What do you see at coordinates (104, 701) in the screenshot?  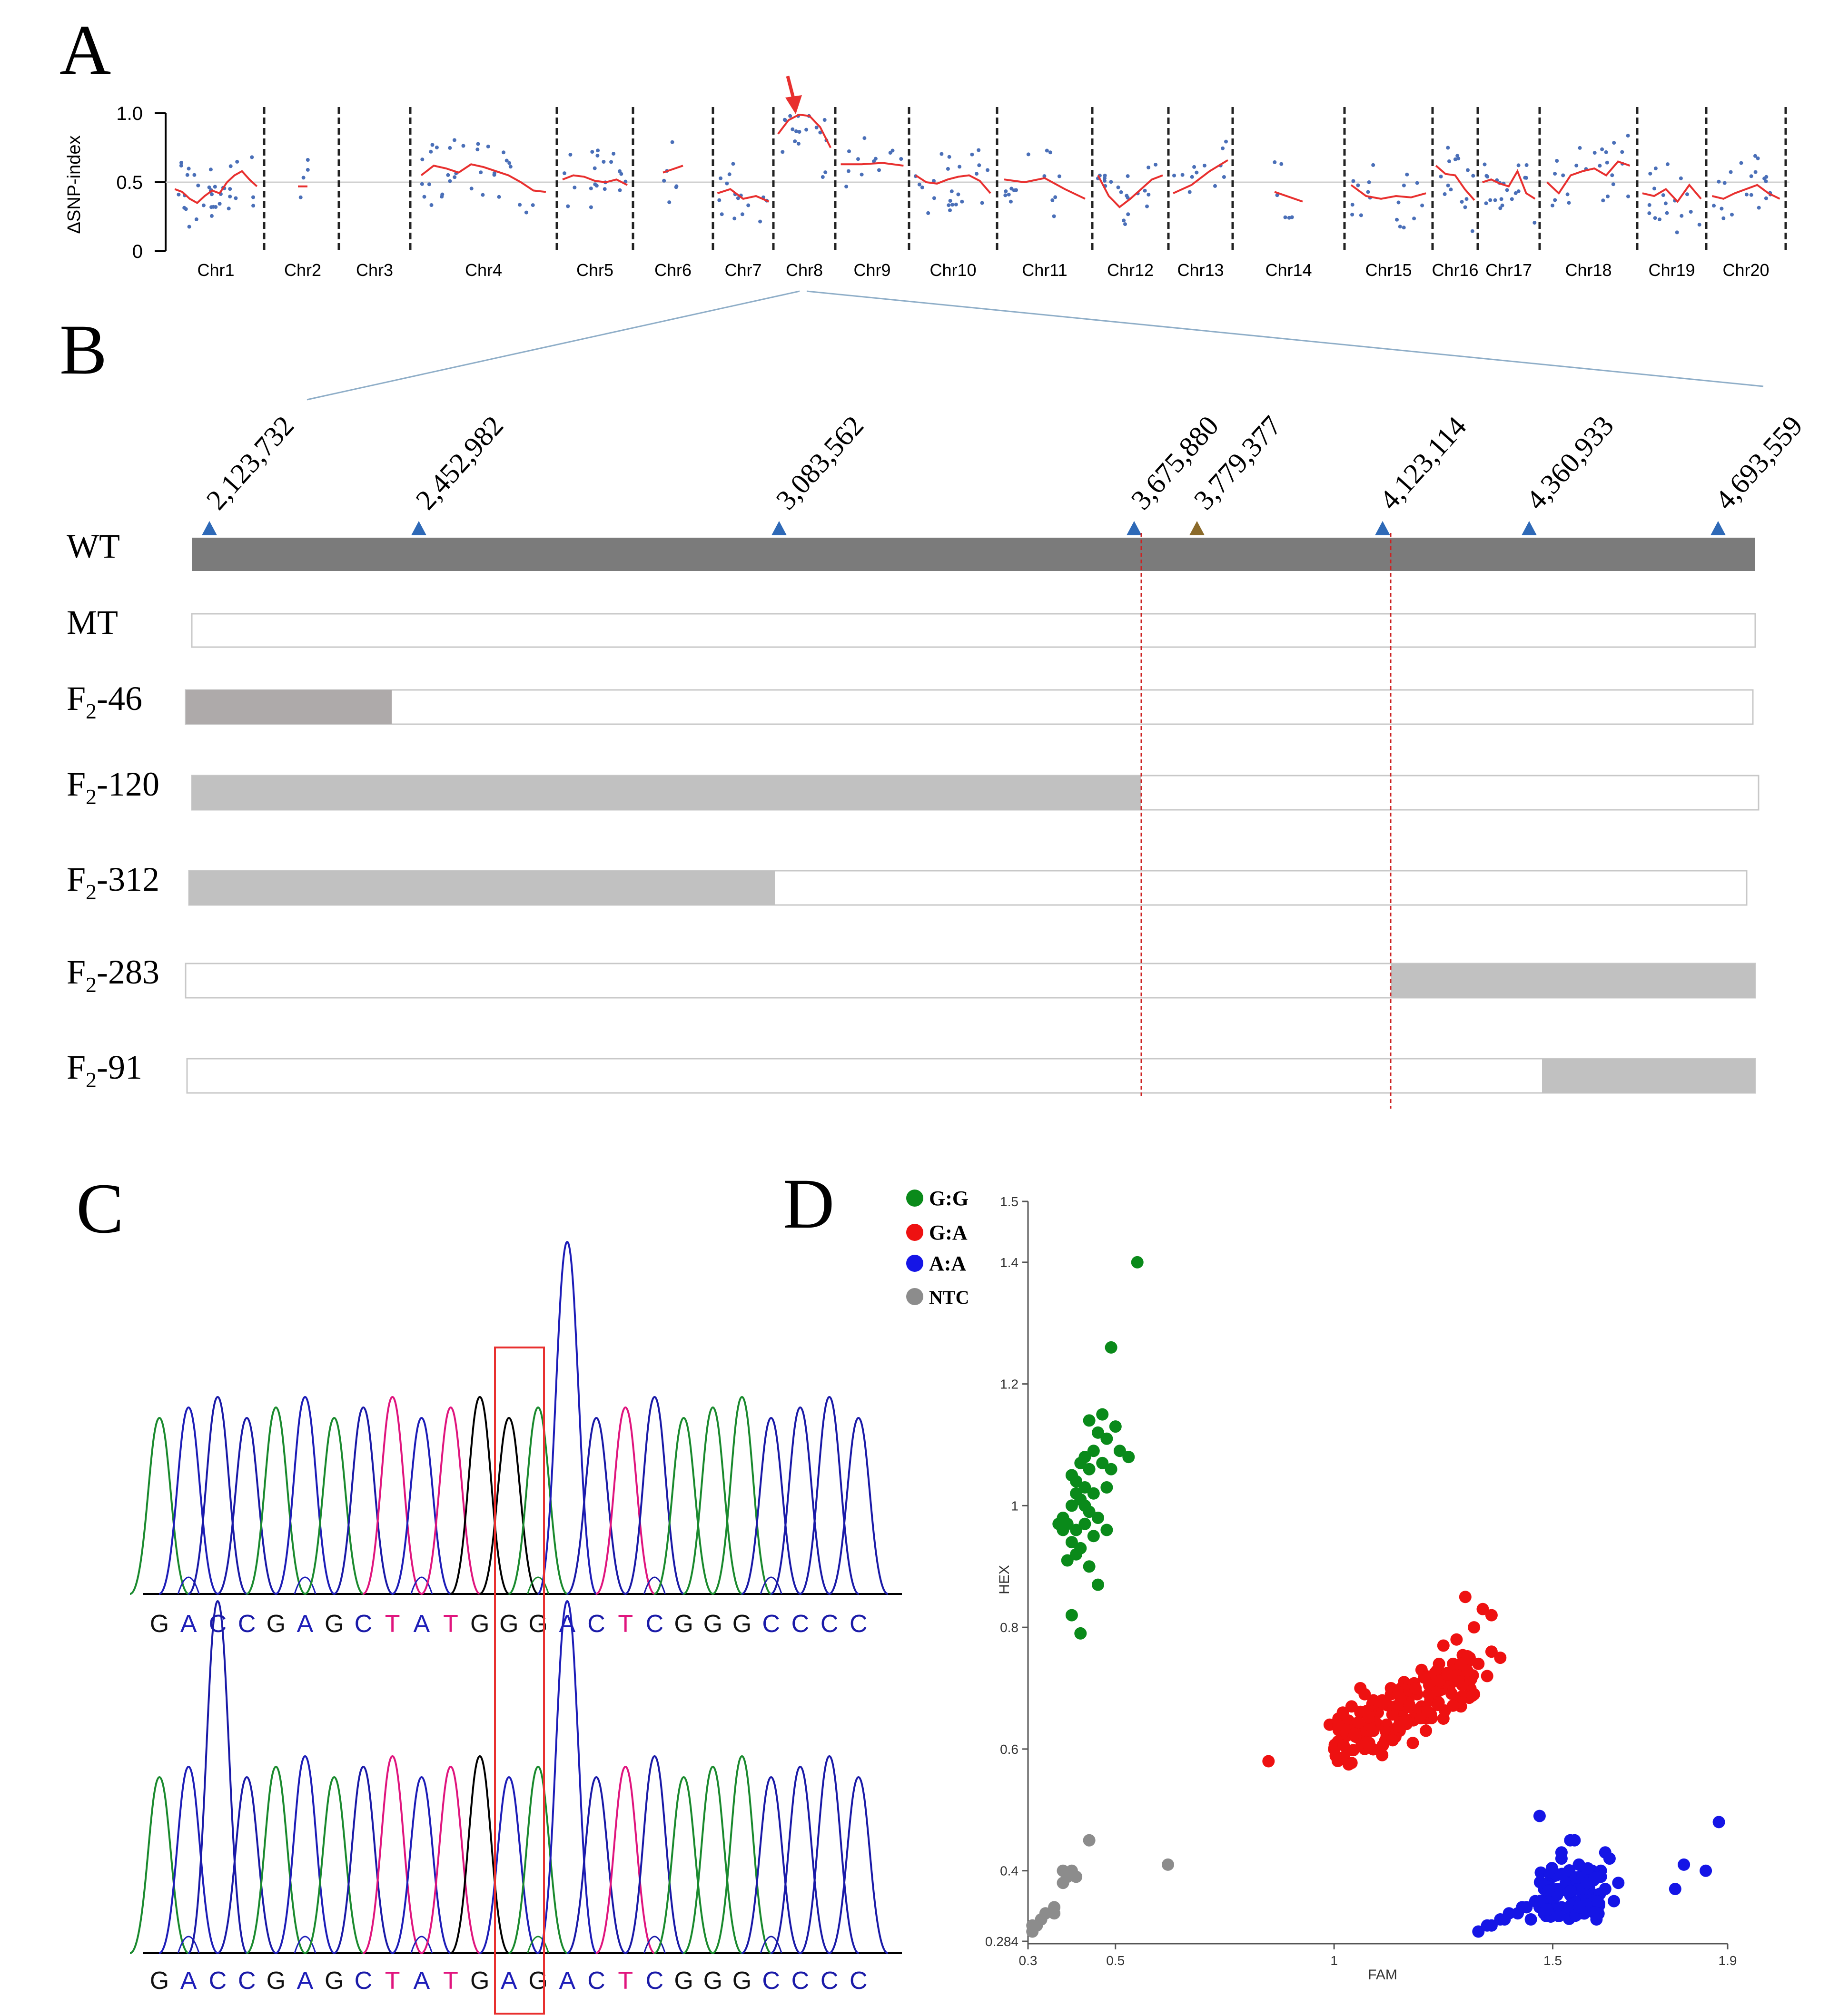 I see `genotype-label: F2-46` at bounding box center [104, 701].